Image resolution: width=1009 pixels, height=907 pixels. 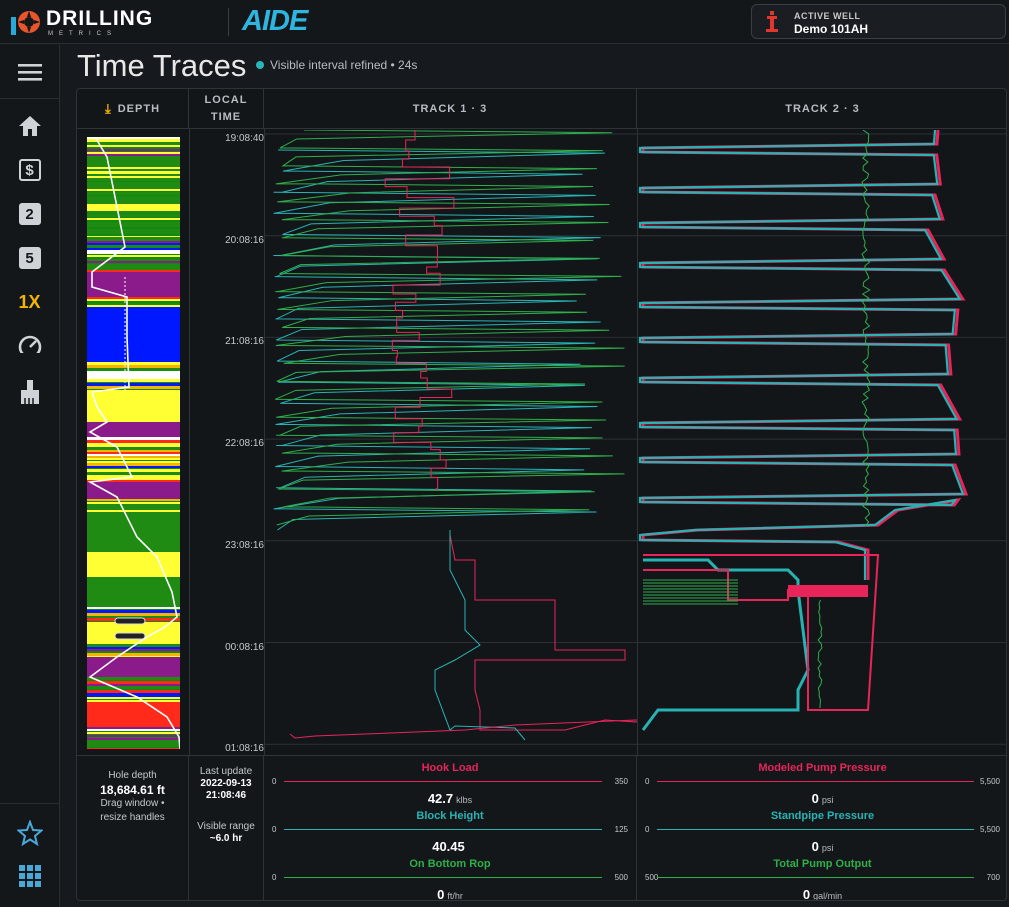 I want to click on sidebar-item-gauge, so click(x=29, y=346).